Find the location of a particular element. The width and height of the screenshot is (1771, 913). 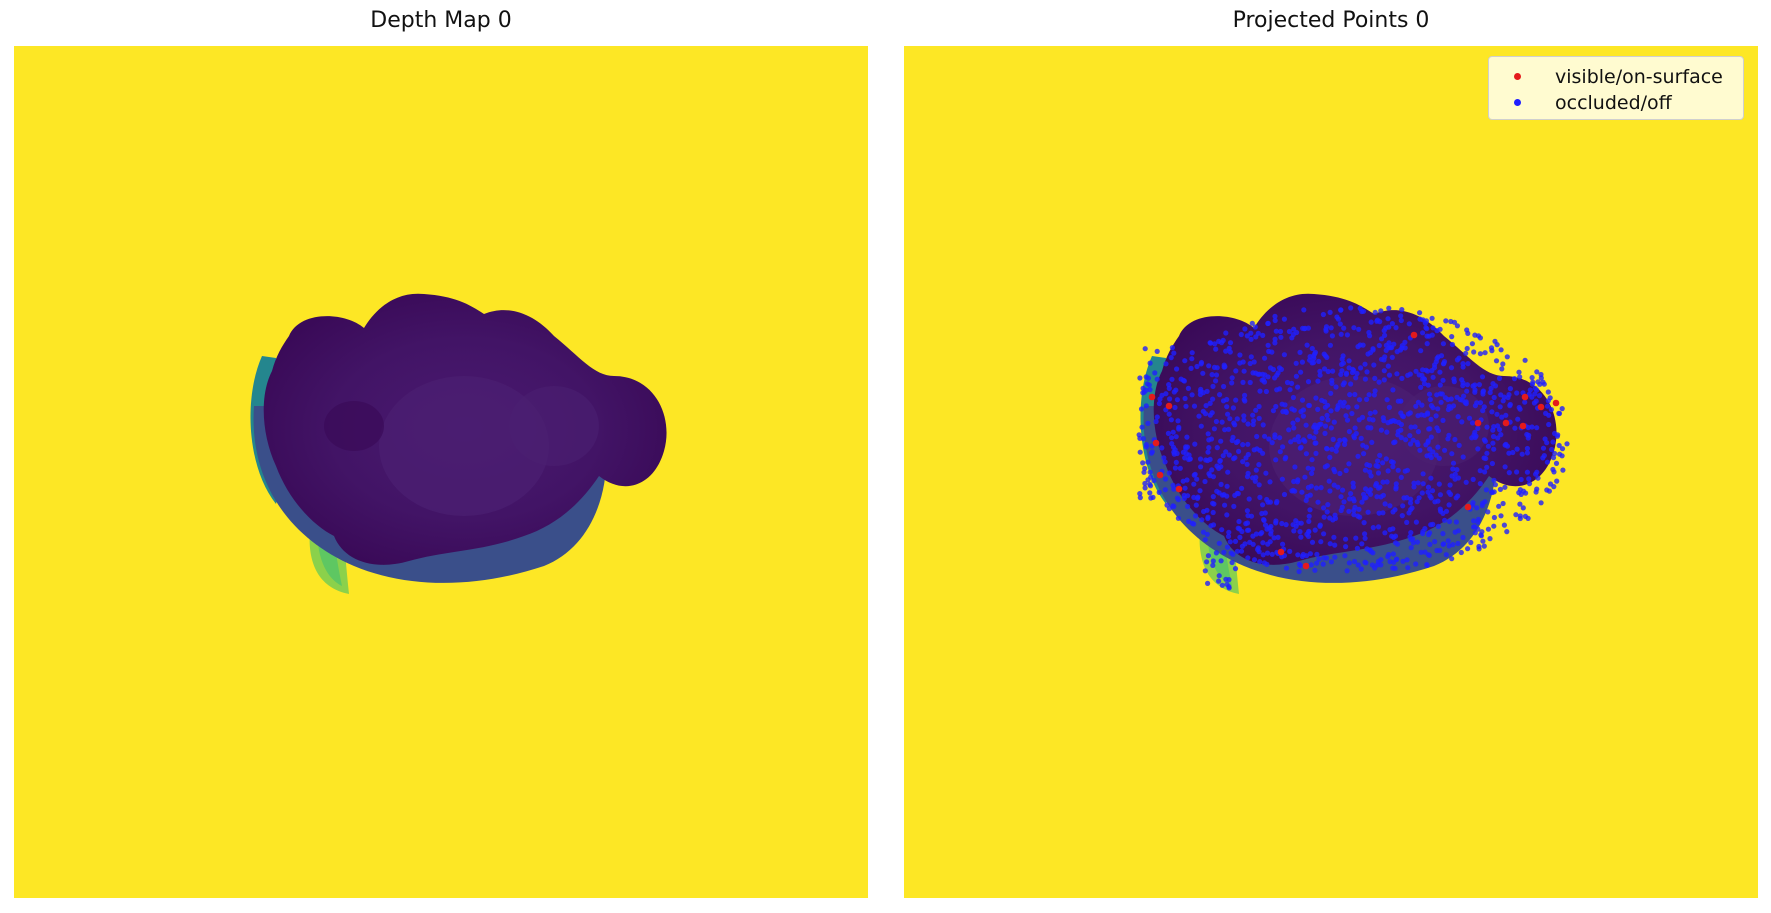

red-dot-icon is located at coordinates (1517, 76).